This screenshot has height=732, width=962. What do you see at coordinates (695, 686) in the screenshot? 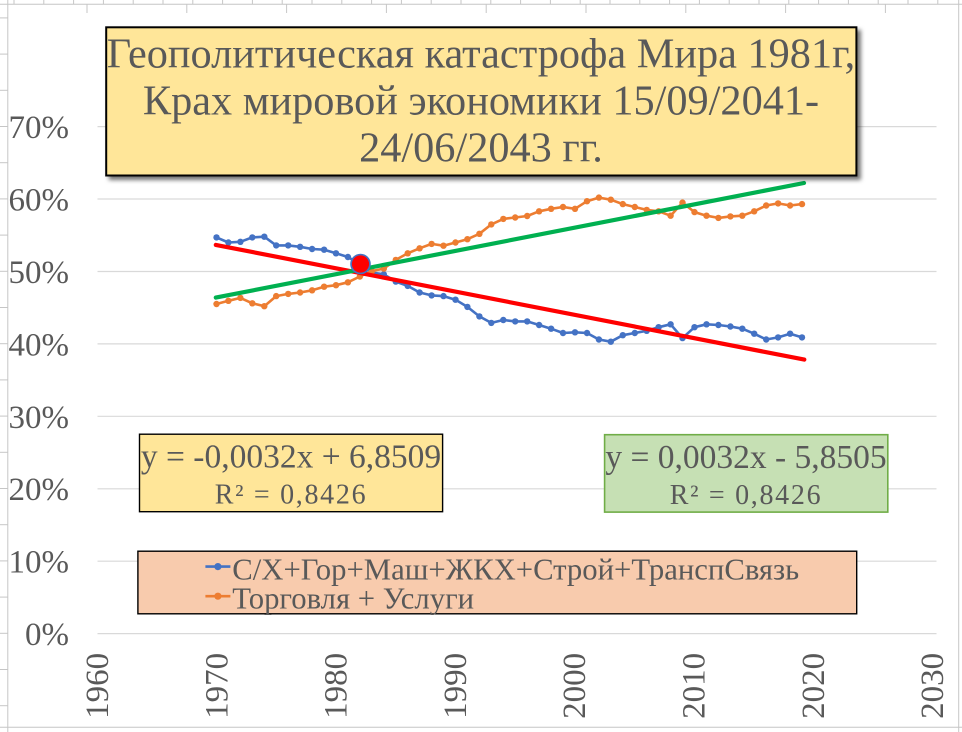
I see `svg-text: 2010` at bounding box center [695, 686].